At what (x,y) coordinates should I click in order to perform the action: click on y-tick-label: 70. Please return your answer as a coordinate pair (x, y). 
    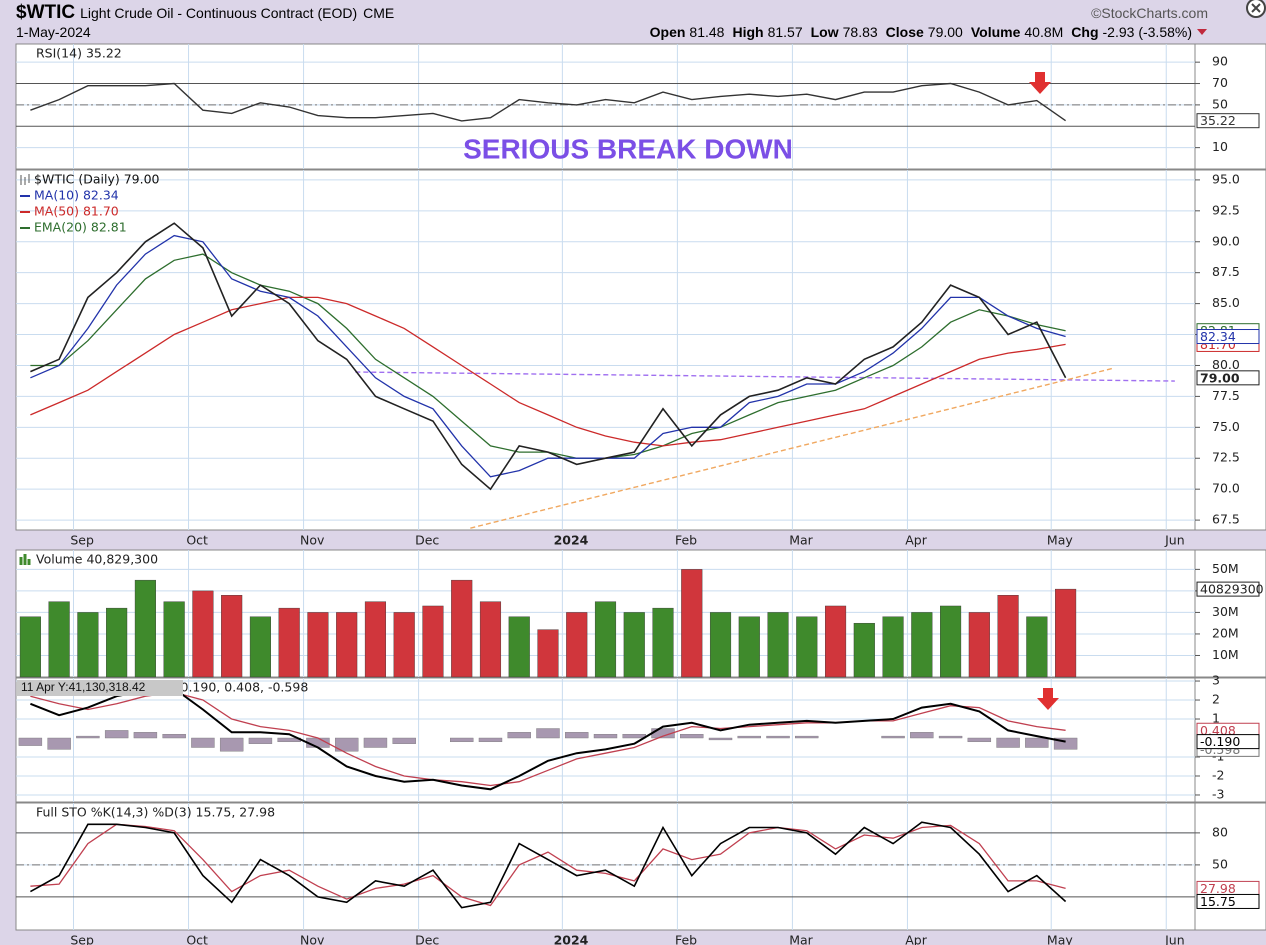
    Looking at the image, I should click on (1220, 82).